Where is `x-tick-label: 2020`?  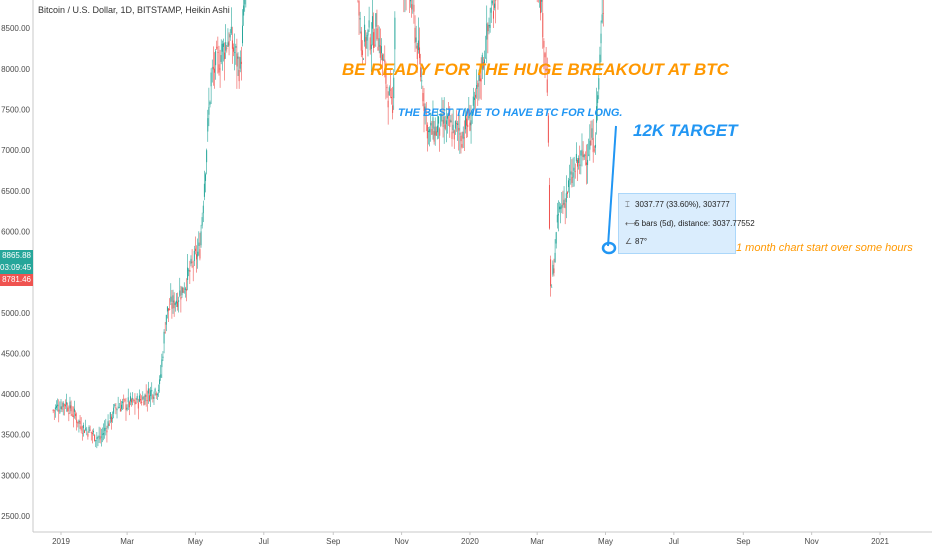
x-tick-label: 2020 is located at coordinates (470, 541).